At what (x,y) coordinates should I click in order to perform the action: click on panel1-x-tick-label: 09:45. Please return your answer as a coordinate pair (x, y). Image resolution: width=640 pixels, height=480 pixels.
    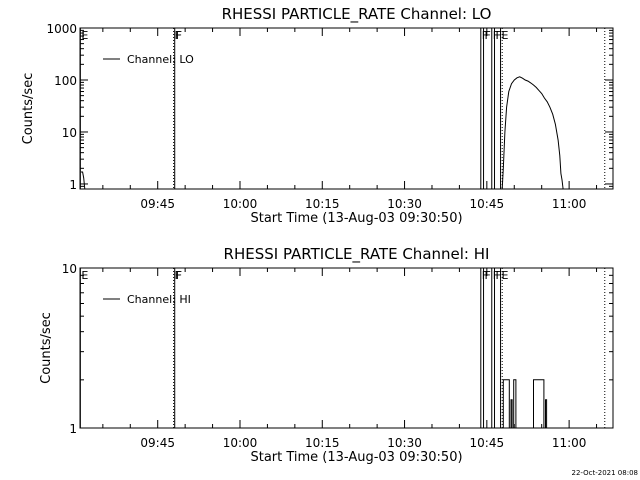
    Looking at the image, I should click on (157, 204).